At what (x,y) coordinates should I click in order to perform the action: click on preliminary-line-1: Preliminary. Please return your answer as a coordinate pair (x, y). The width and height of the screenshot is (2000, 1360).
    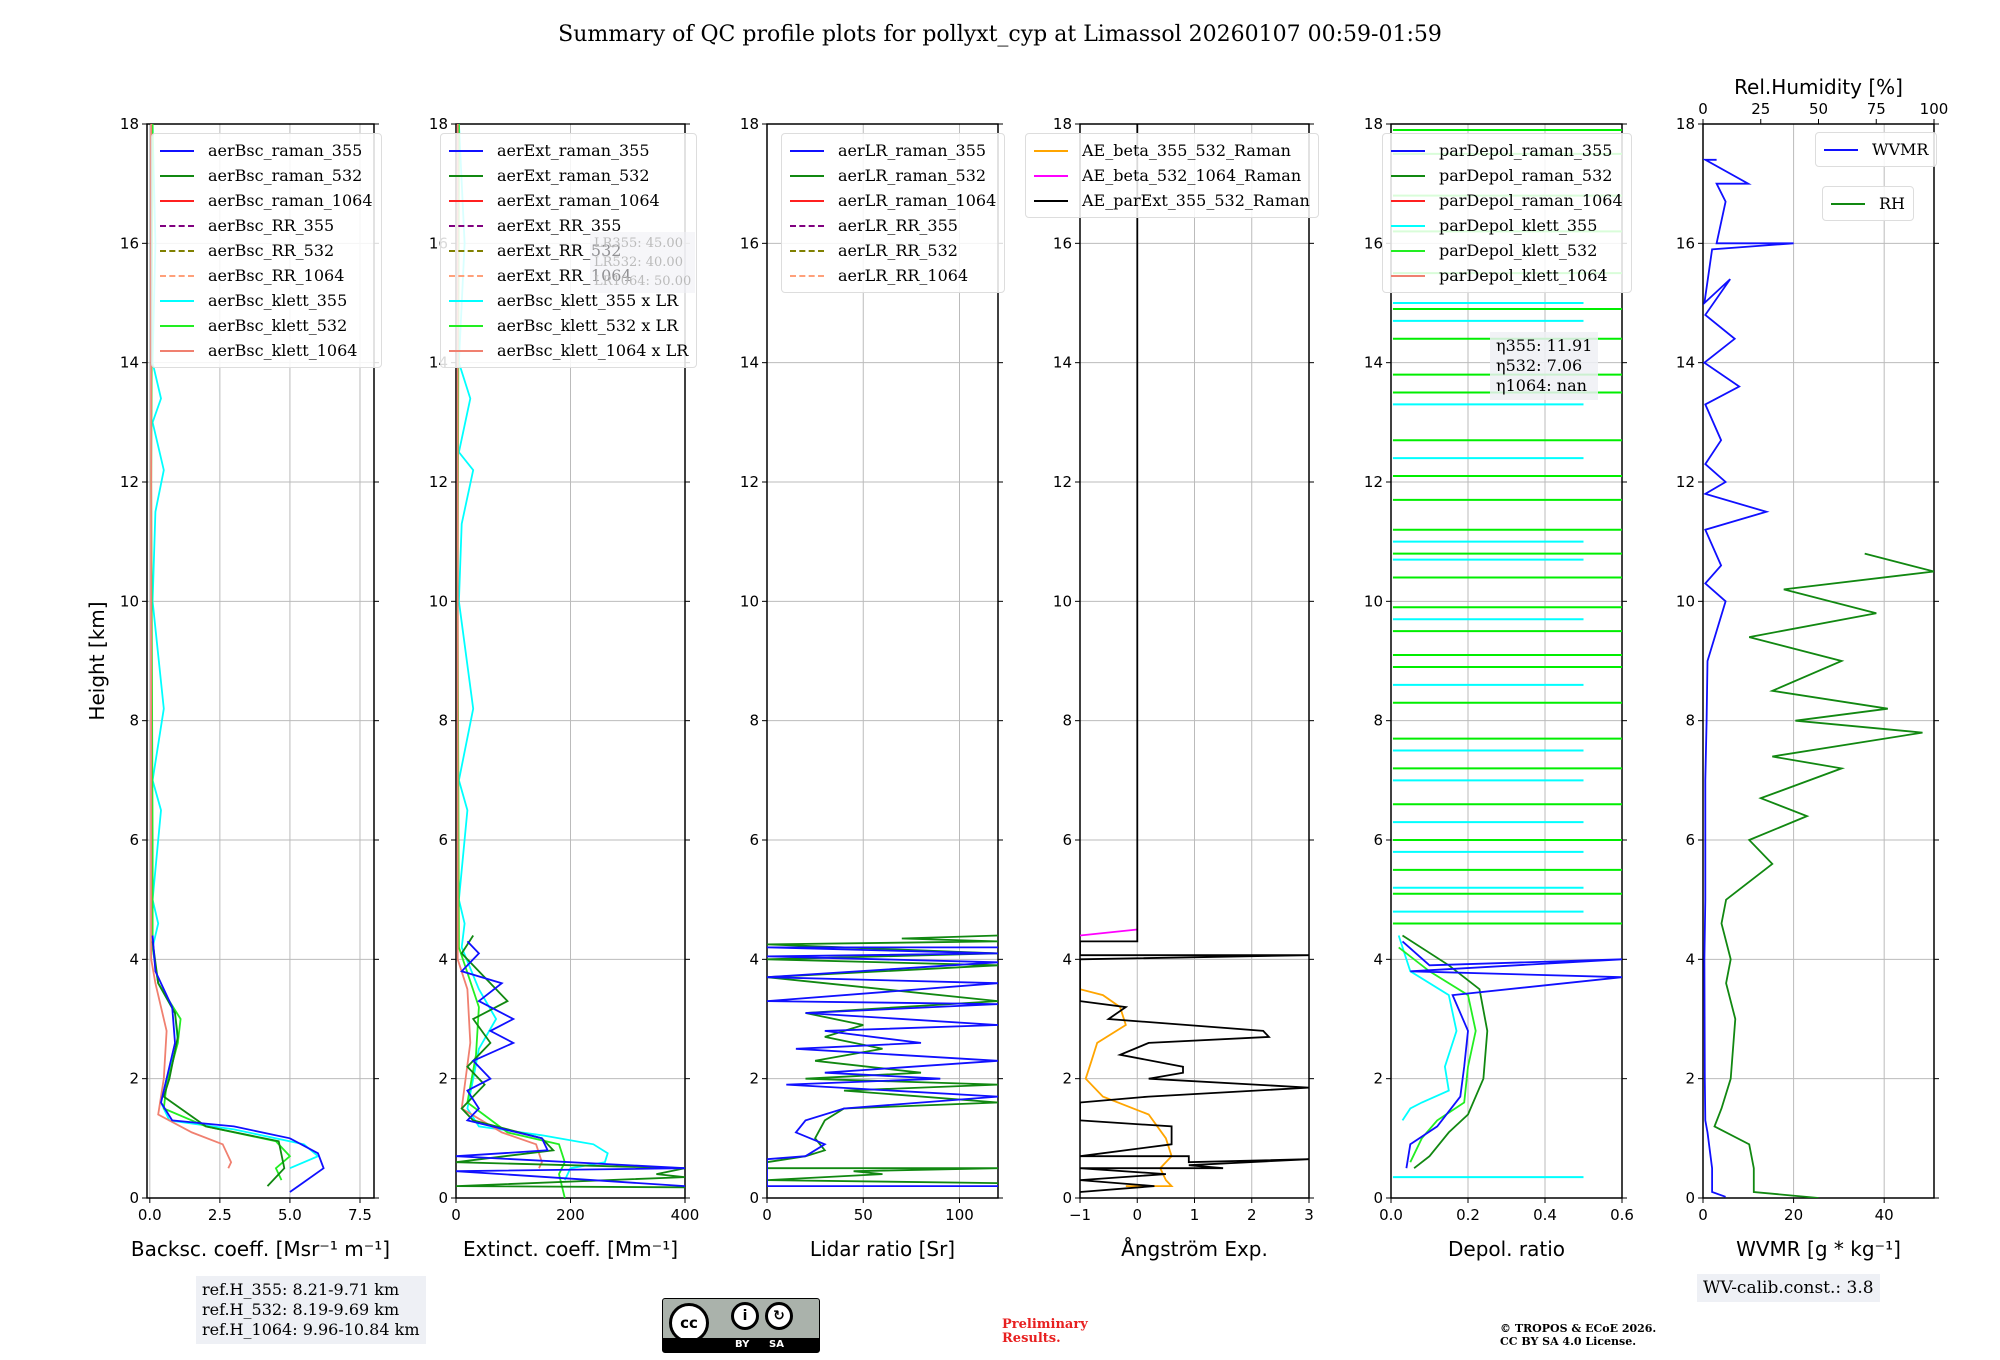
    Looking at the image, I should click on (1045, 1324).